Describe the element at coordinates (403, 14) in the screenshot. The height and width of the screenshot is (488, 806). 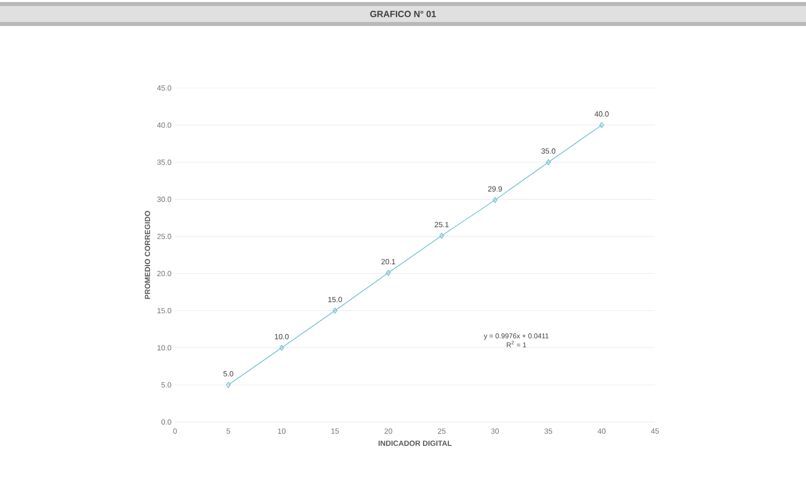
I see `chart-title: GRAFICO N° 01` at that location.